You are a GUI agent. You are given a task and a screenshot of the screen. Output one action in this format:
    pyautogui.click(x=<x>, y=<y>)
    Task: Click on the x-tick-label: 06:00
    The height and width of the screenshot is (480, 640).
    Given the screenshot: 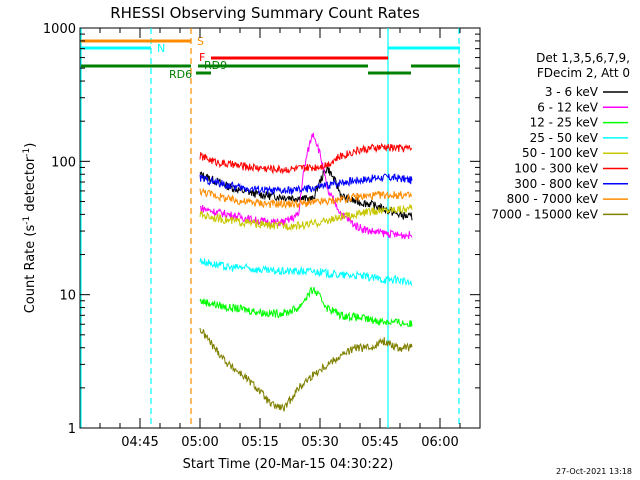 What is the action you would take?
    pyautogui.click(x=439, y=442)
    